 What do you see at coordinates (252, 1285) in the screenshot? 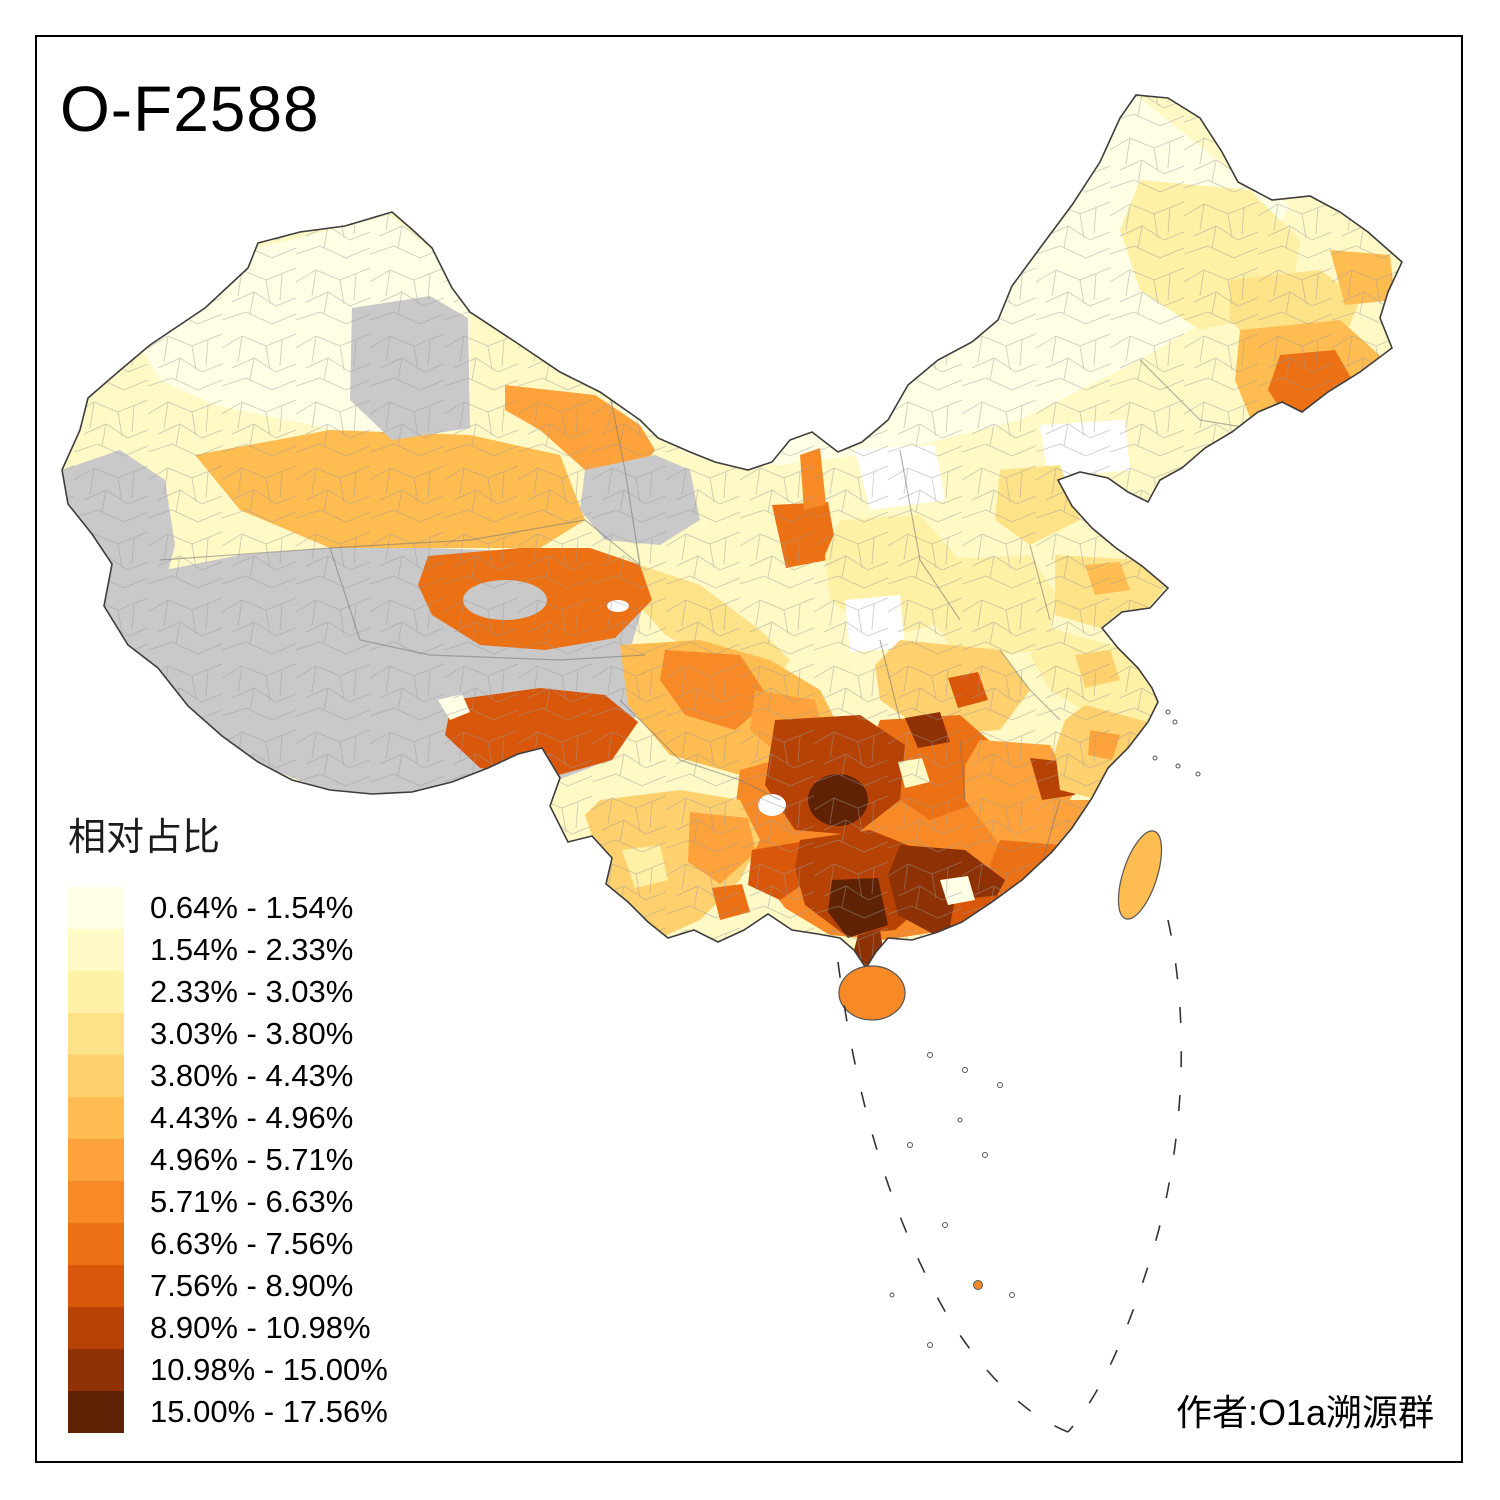
I see `legend-label: 7.56% - 8.90%` at bounding box center [252, 1285].